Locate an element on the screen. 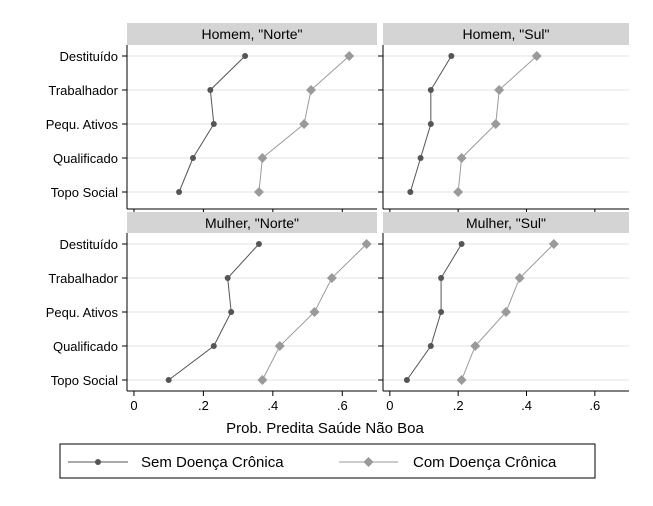 This screenshot has height=506, width=653. panel-title: Homem, "Sul" is located at coordinates (506, 34).